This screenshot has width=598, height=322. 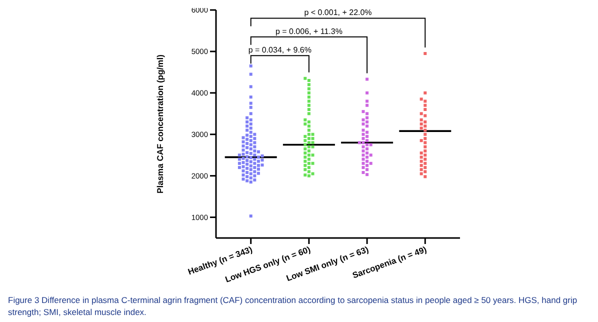 What do you see at coordinates (293, 306) in the screenshot?
I see `caption: Figure 3 Difference in plasma C-terminal agrin fragment (CAF) concentration according to sarcopenia status in people aged ≥ 50 years. HGS, hand grip strength; SMI, skeletal muscle index.` at bounding box center [293, 306].